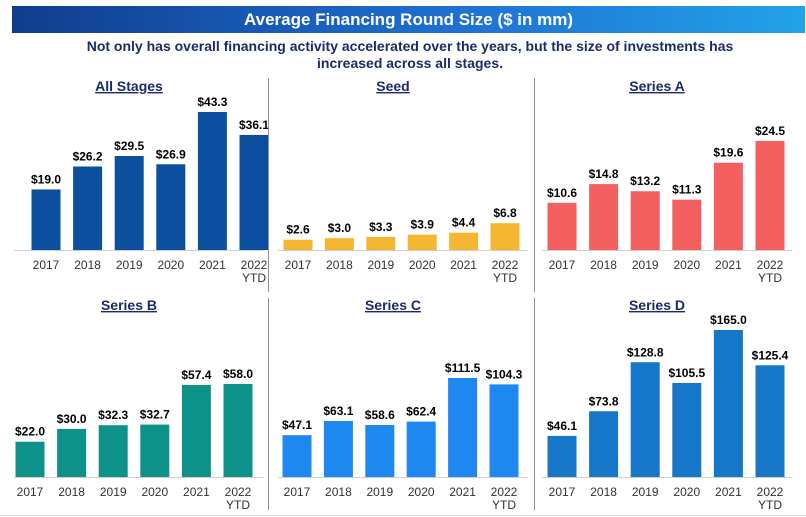 The height and width of the screenshot is (517, 806). I want to click on data-label: $30.0, so click(72, 419).